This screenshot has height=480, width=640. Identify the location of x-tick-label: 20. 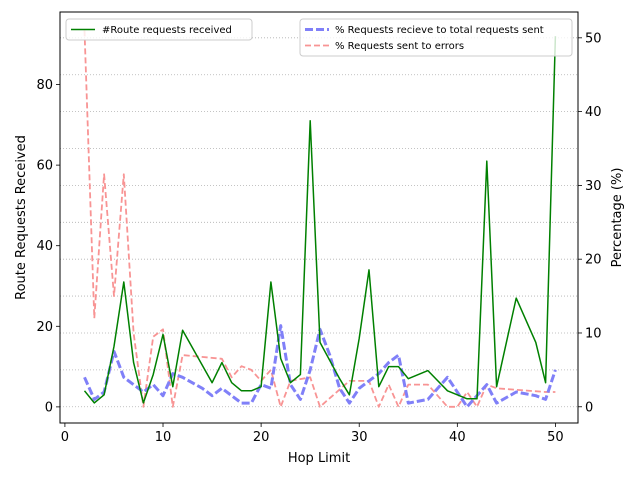
(261, 437).